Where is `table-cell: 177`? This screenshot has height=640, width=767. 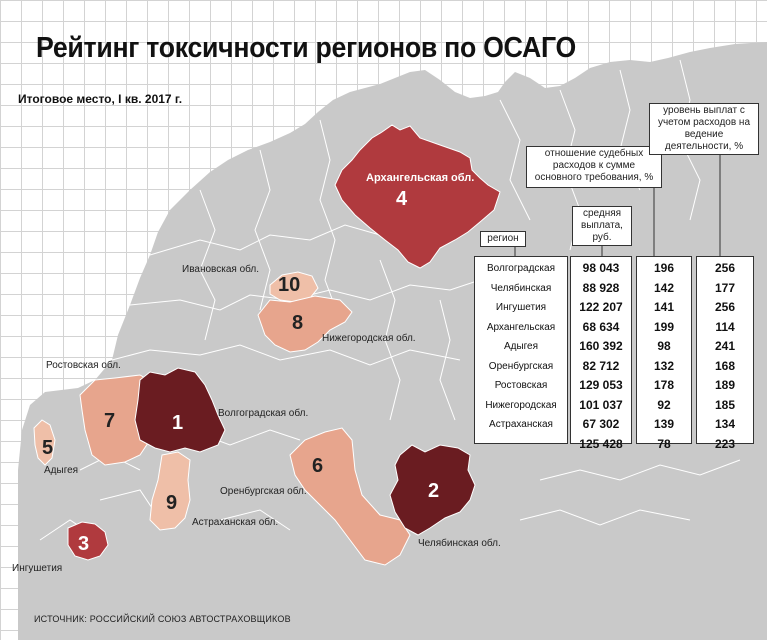
table-cell: 177 is located at coordinates (725, 287).